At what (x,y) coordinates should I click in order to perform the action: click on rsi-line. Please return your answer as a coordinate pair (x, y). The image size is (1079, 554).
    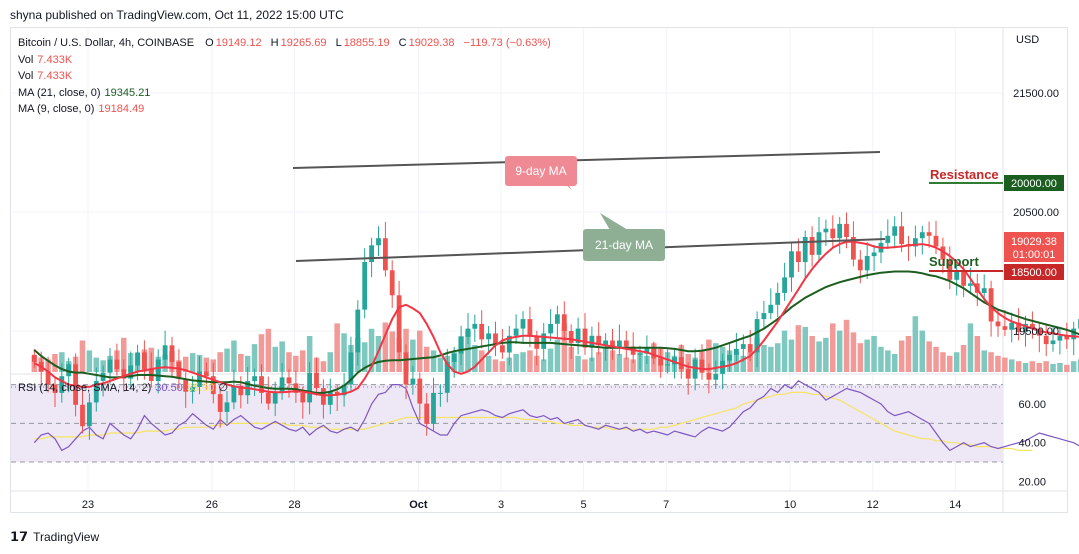
    Looking at the image, I should click on (556, 416).